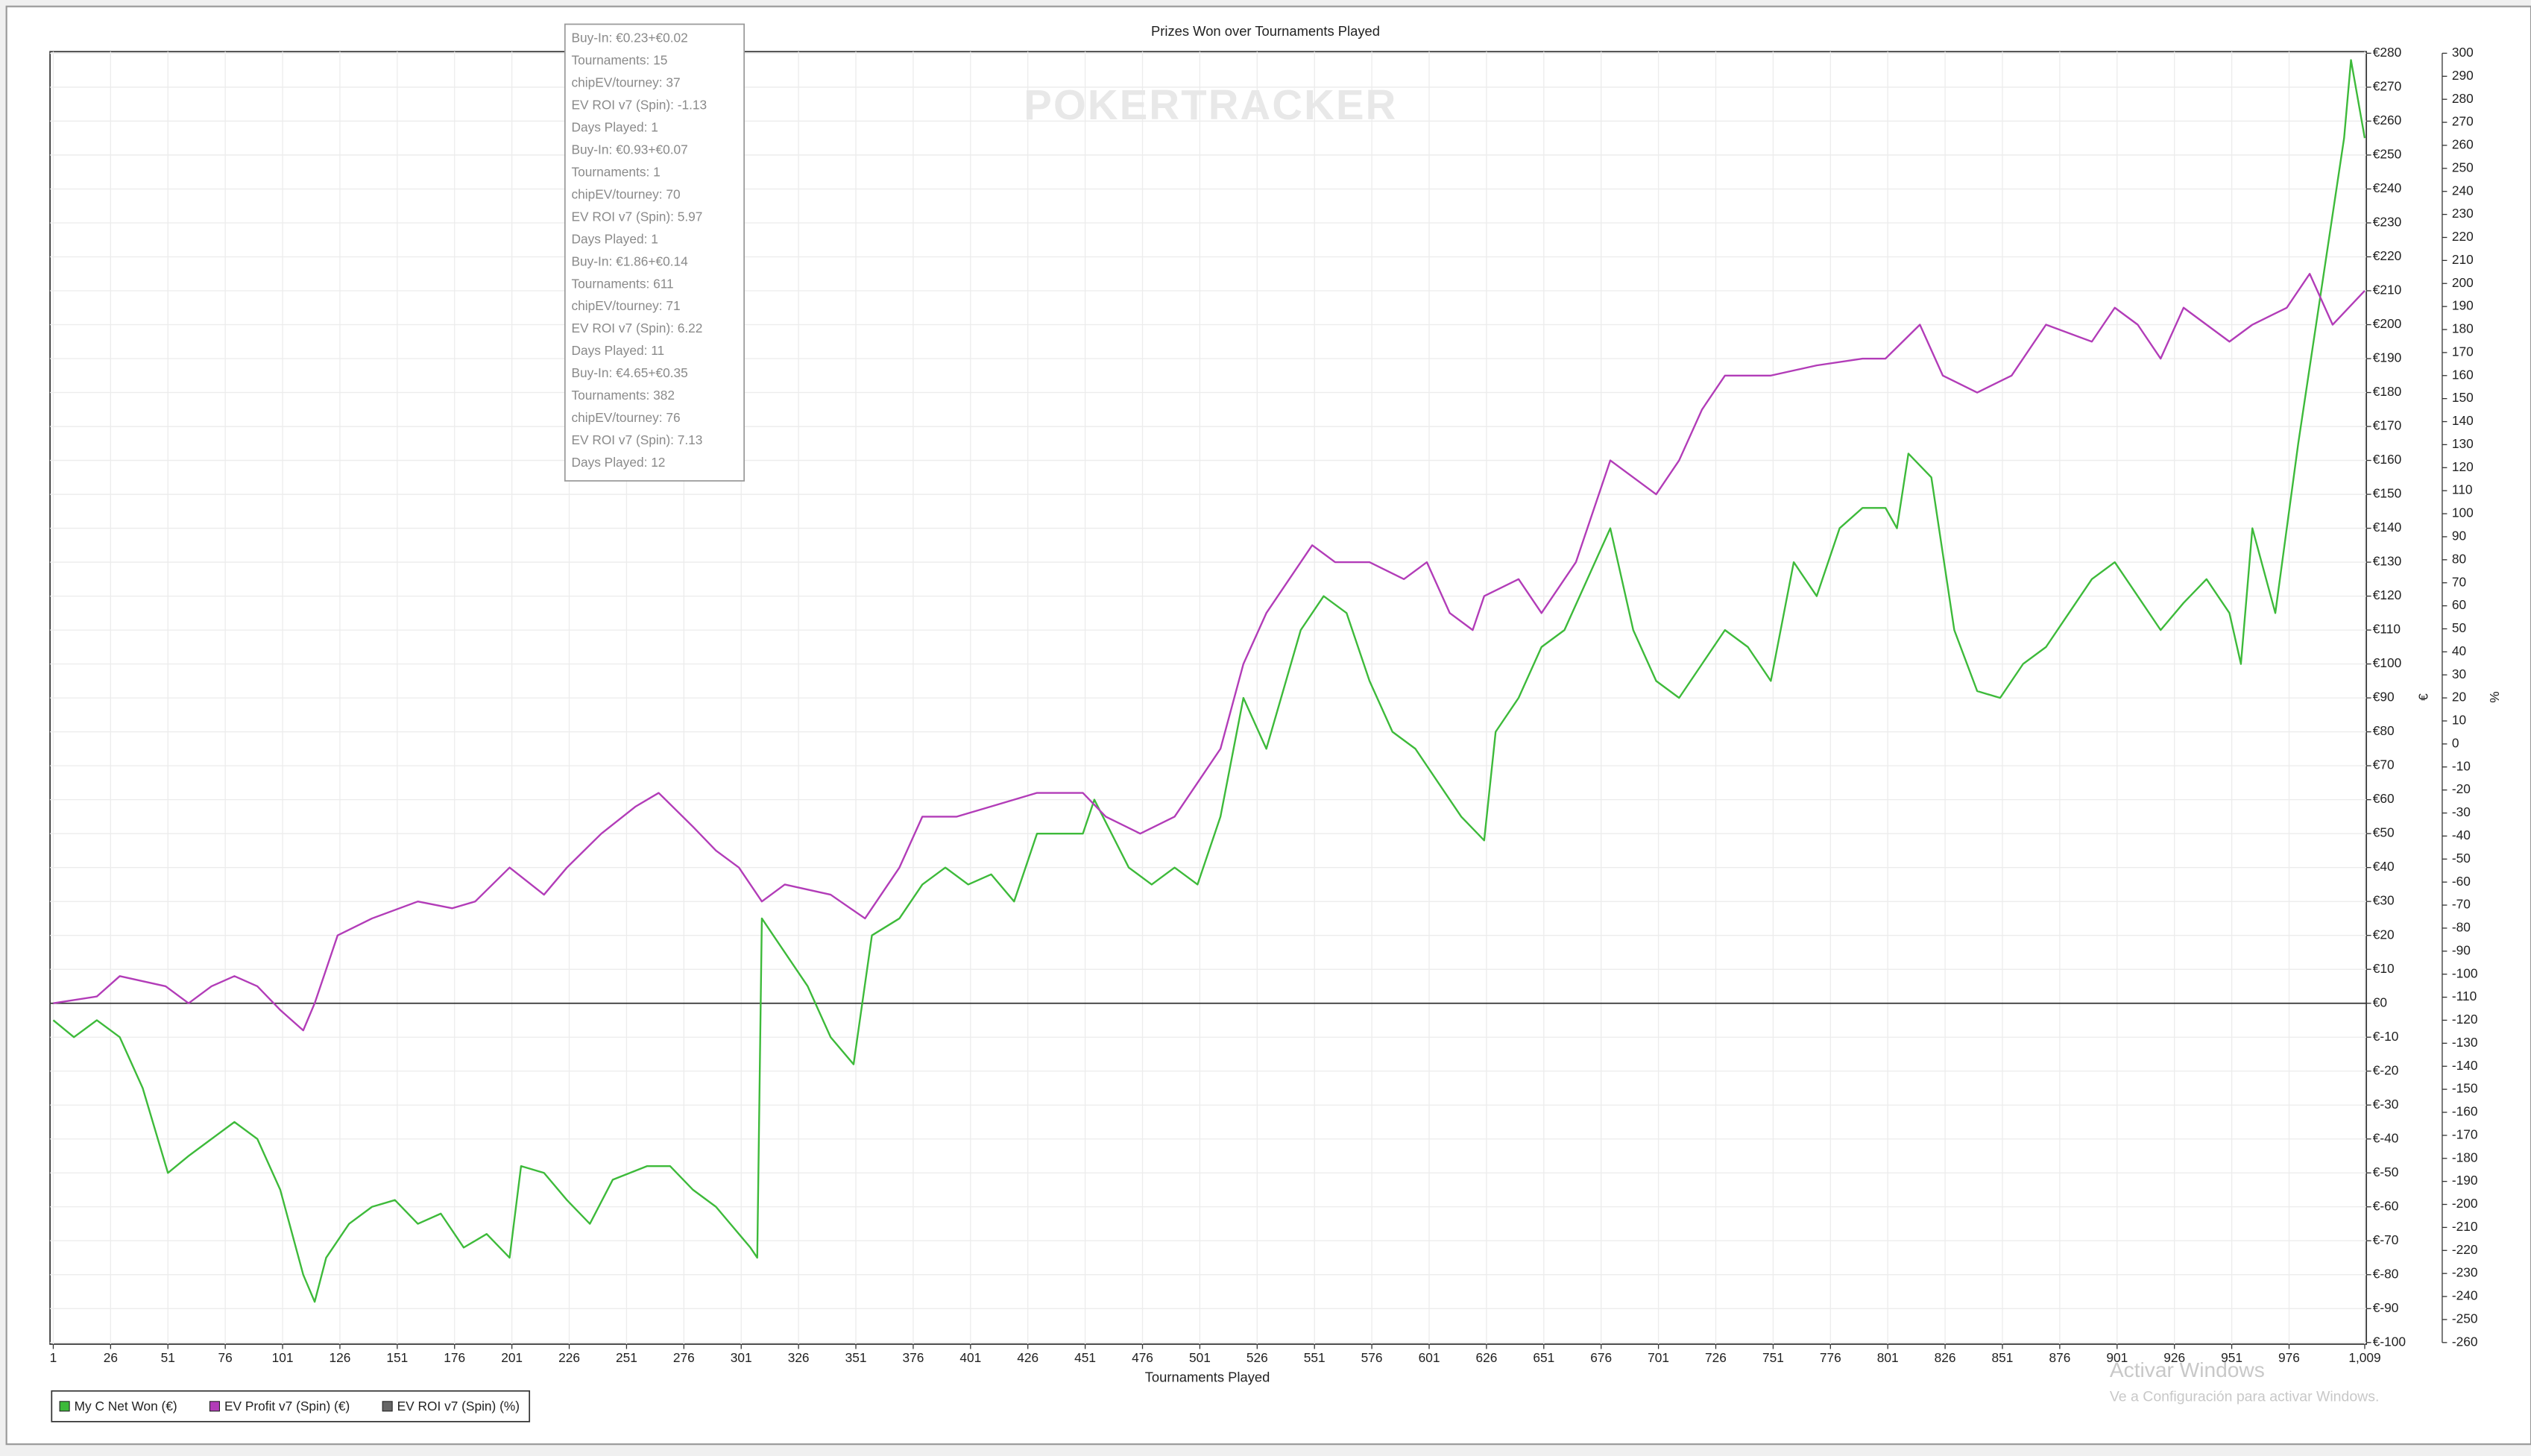 The image size is (2531, 1456). What do you see at coordinates (629, 260) in the screenshot?
I see `tooltip-line: Buy-In: €1.86+€0.14` at bounding box center [629, 260].